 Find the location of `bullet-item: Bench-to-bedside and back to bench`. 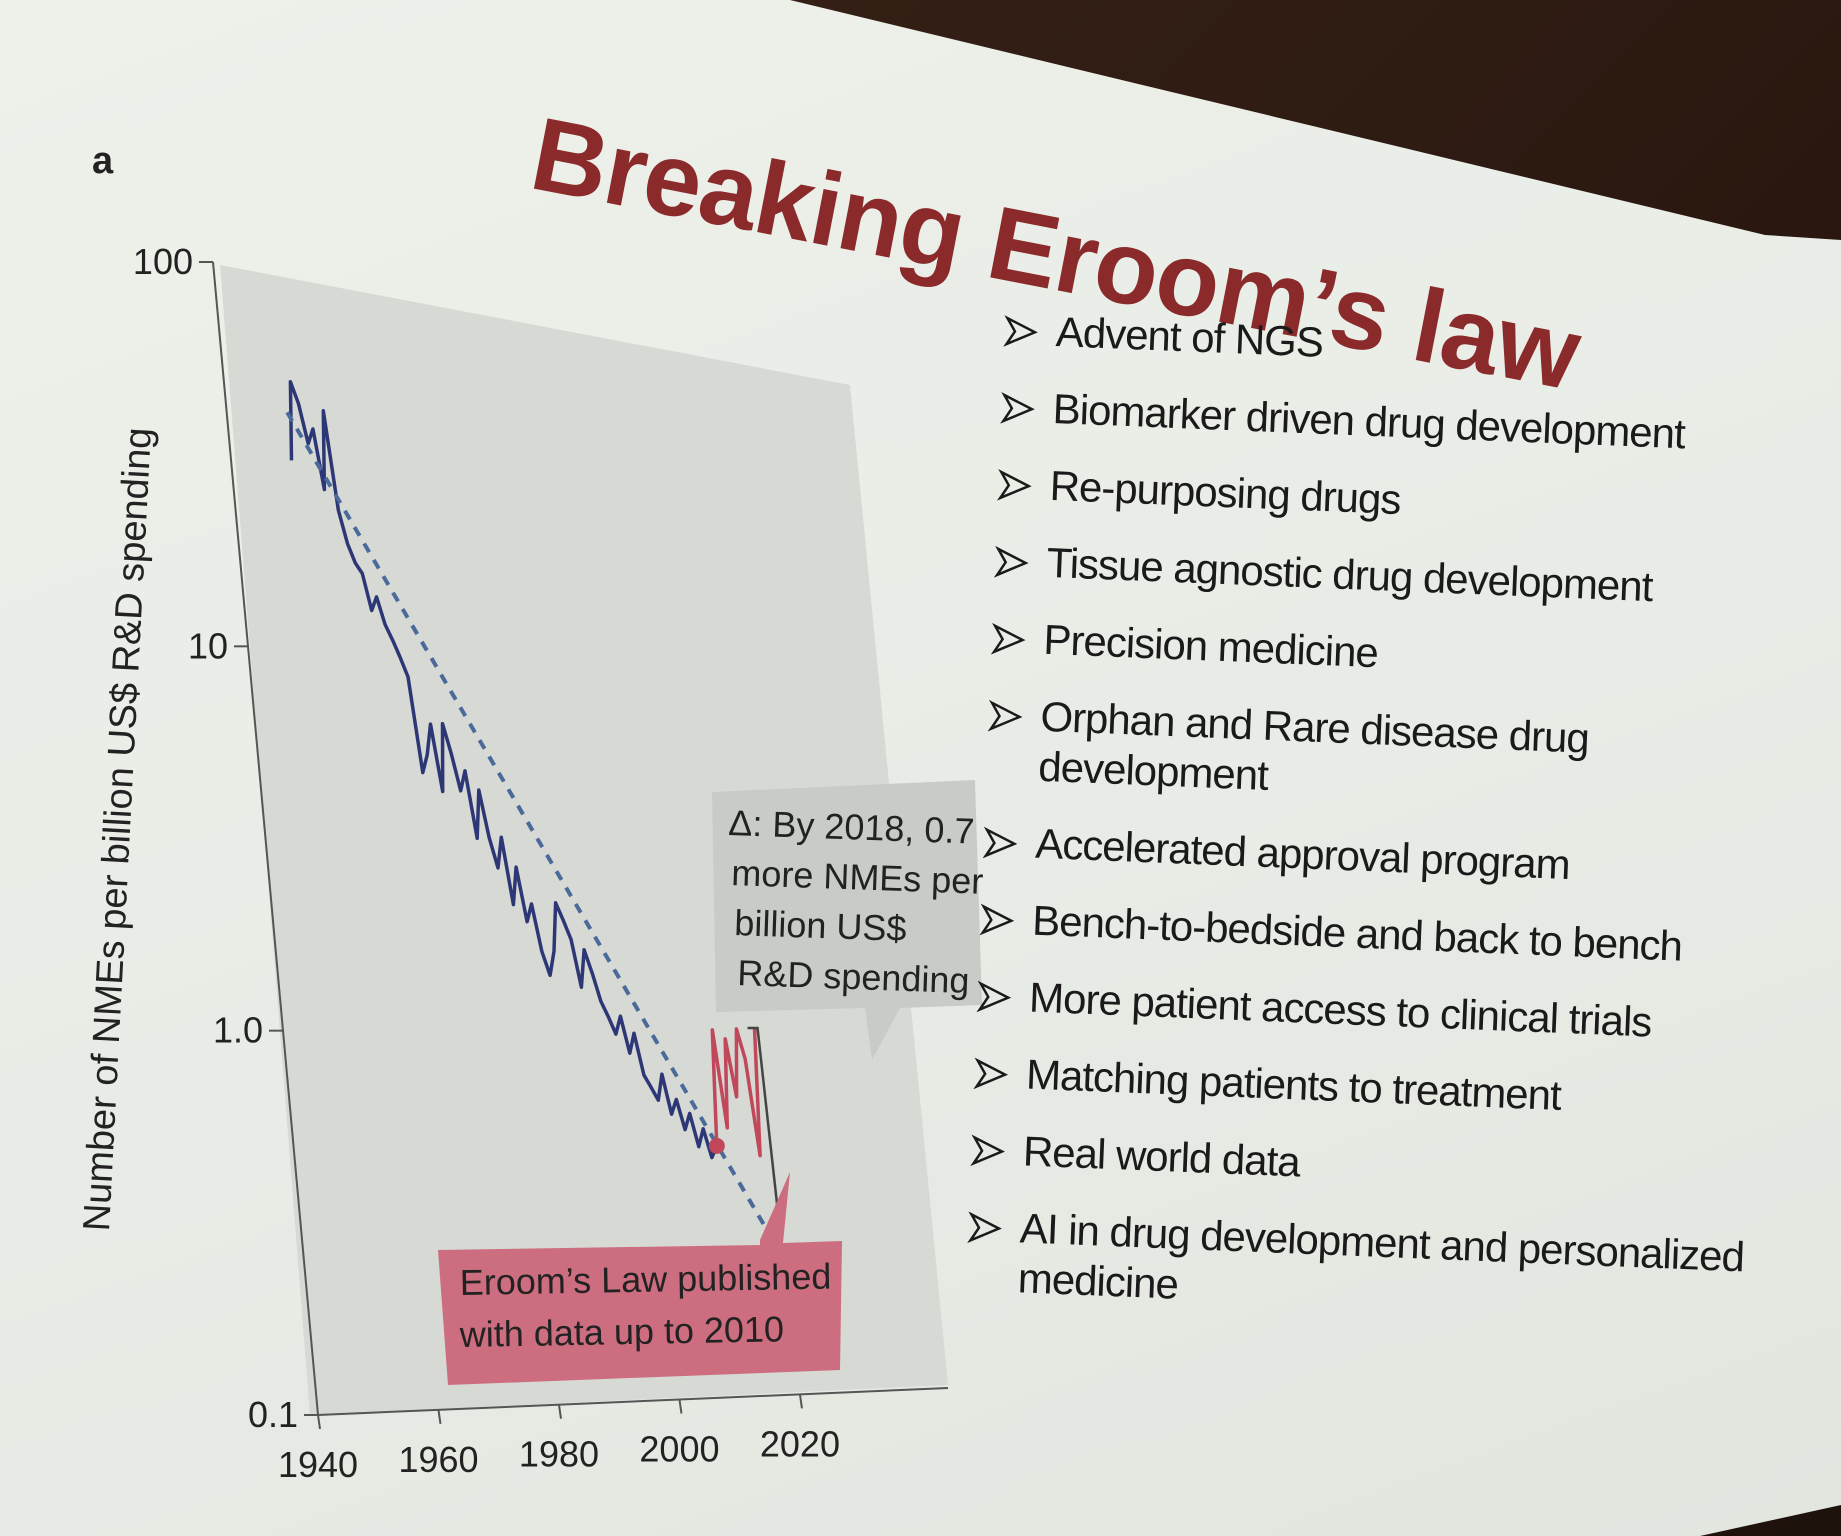

bullet-item: Bench-to-bedside and back to bench is located at coordinates (1389, 935).